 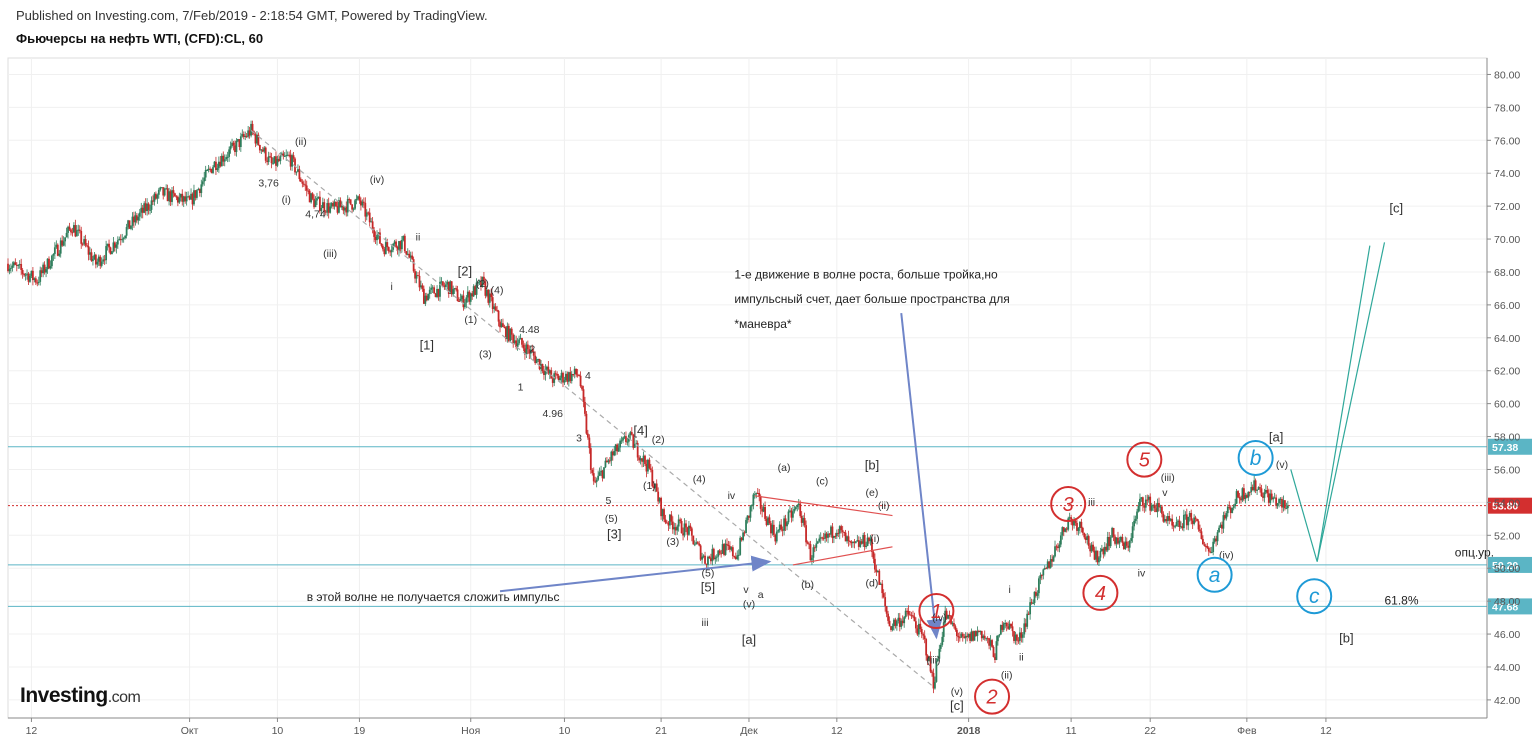 What do you see at coordinates (957, 705) in the screenshot?
I see `wave-label: [c]` at bounding box center [957, 705].